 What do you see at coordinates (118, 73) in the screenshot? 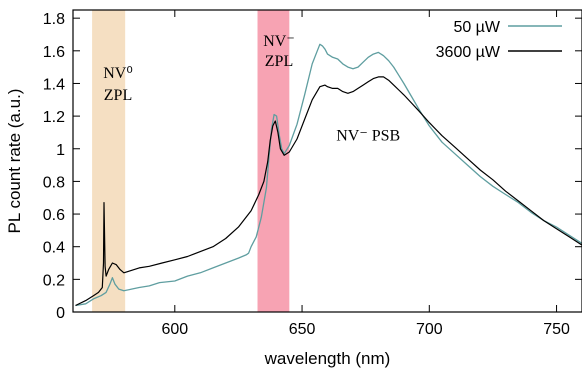
I see `region-label-1-line-1: NV⁰` at bounding box center [118, 73].